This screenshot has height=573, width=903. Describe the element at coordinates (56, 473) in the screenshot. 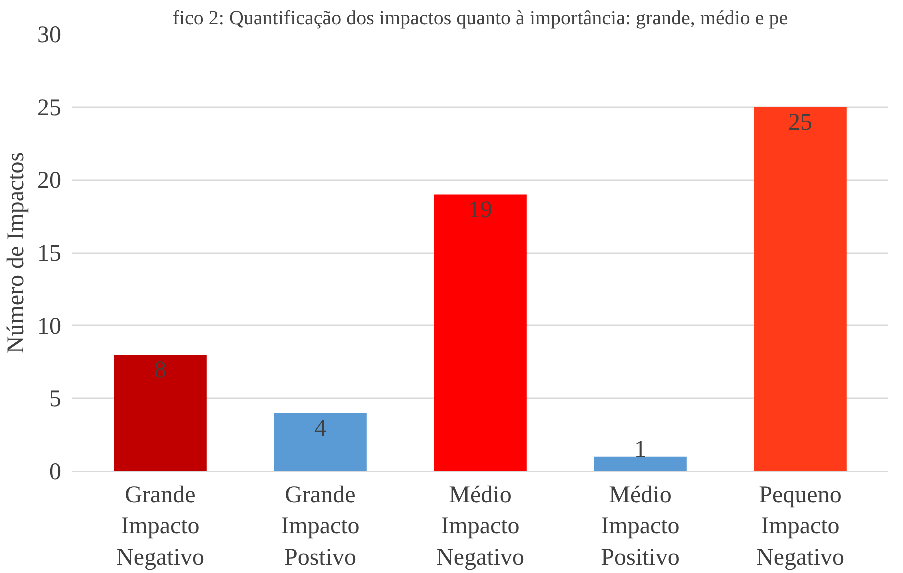

I see `y-tick-label: 0` at that location.